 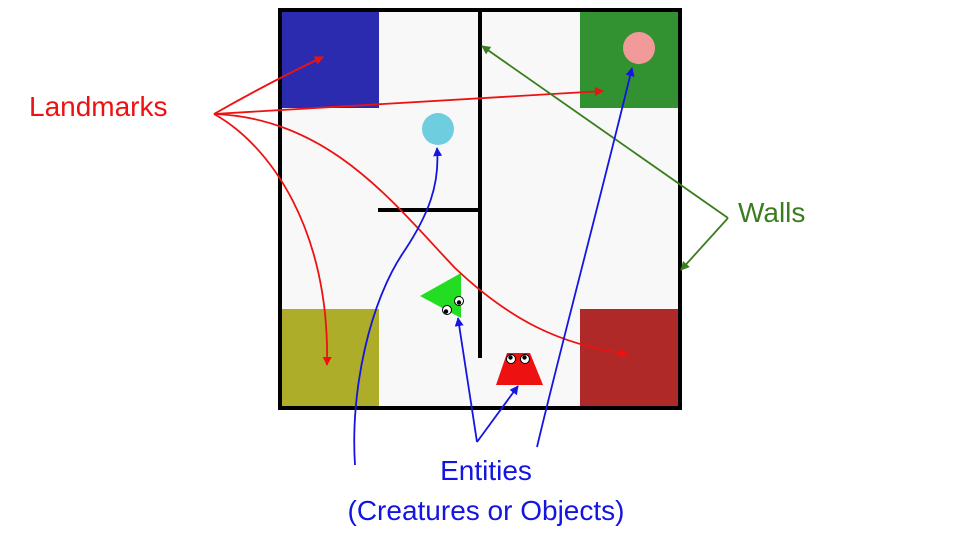 I want to click on arrow-to-outer-wall, so click(x=704, y=244).